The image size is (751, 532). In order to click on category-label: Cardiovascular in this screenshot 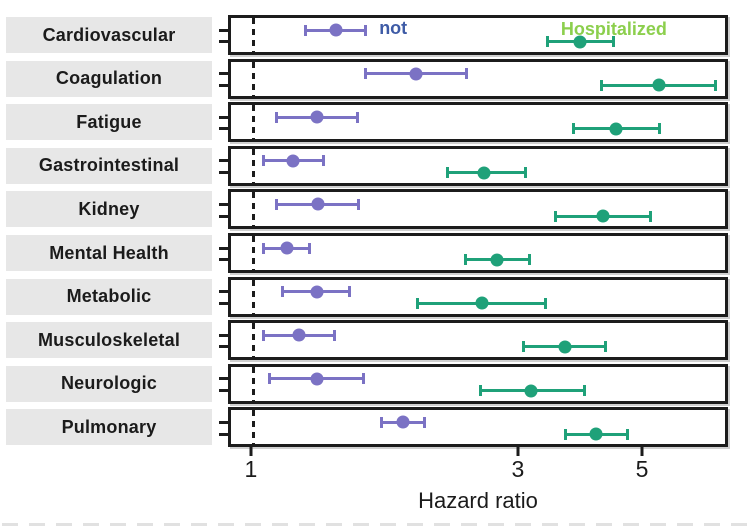, I will do `click(109, 35)`.